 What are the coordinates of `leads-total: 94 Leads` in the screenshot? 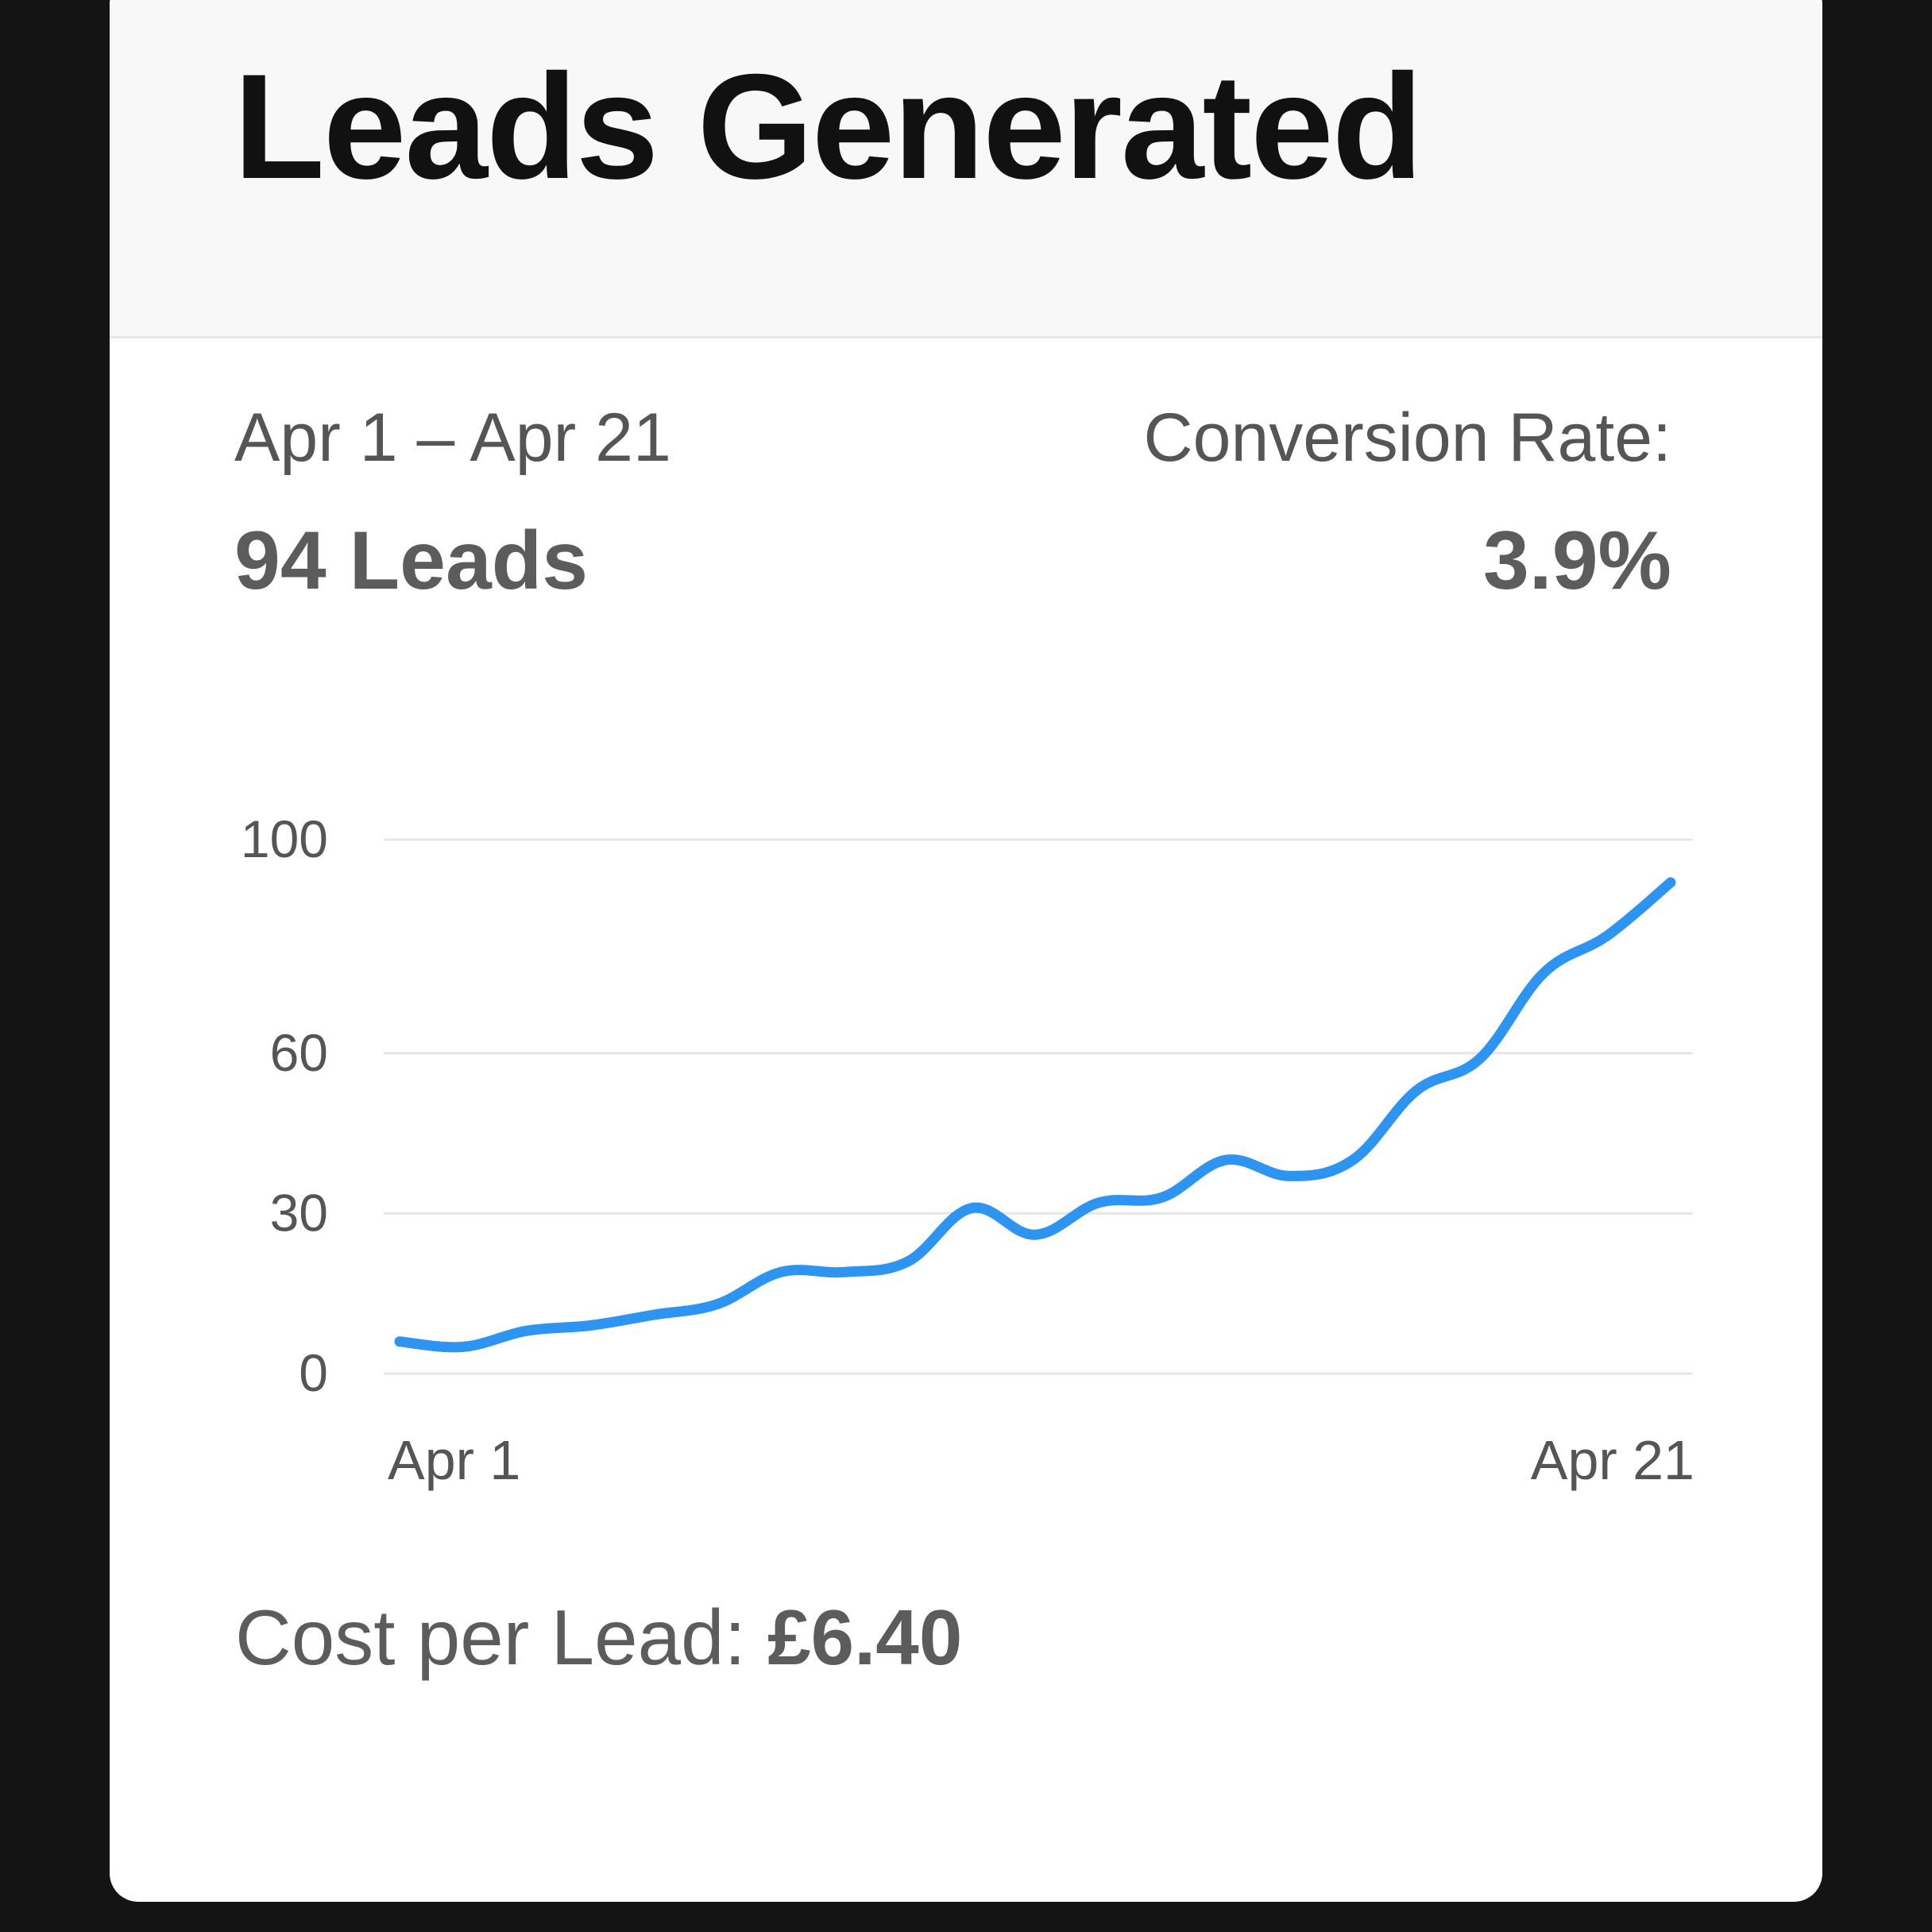 It's located at (411, 561).